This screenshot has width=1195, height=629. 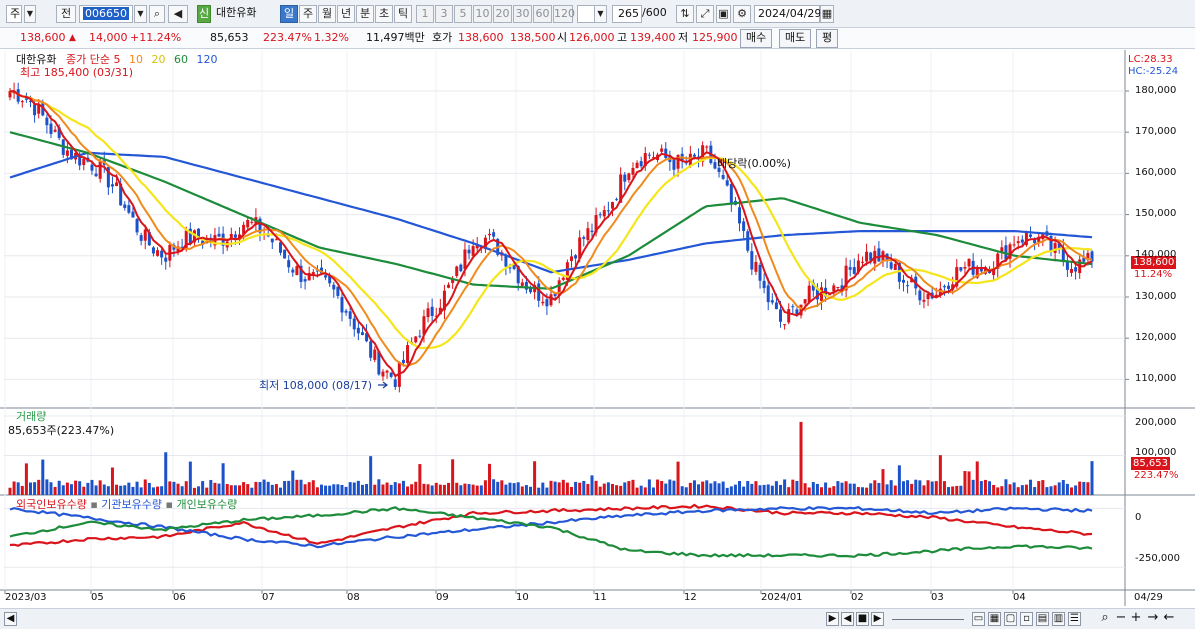 What do you see at coordinates (482, 14) in the screenshot?
I see `interval-10-button: 10` at bounding box center [482, 14].